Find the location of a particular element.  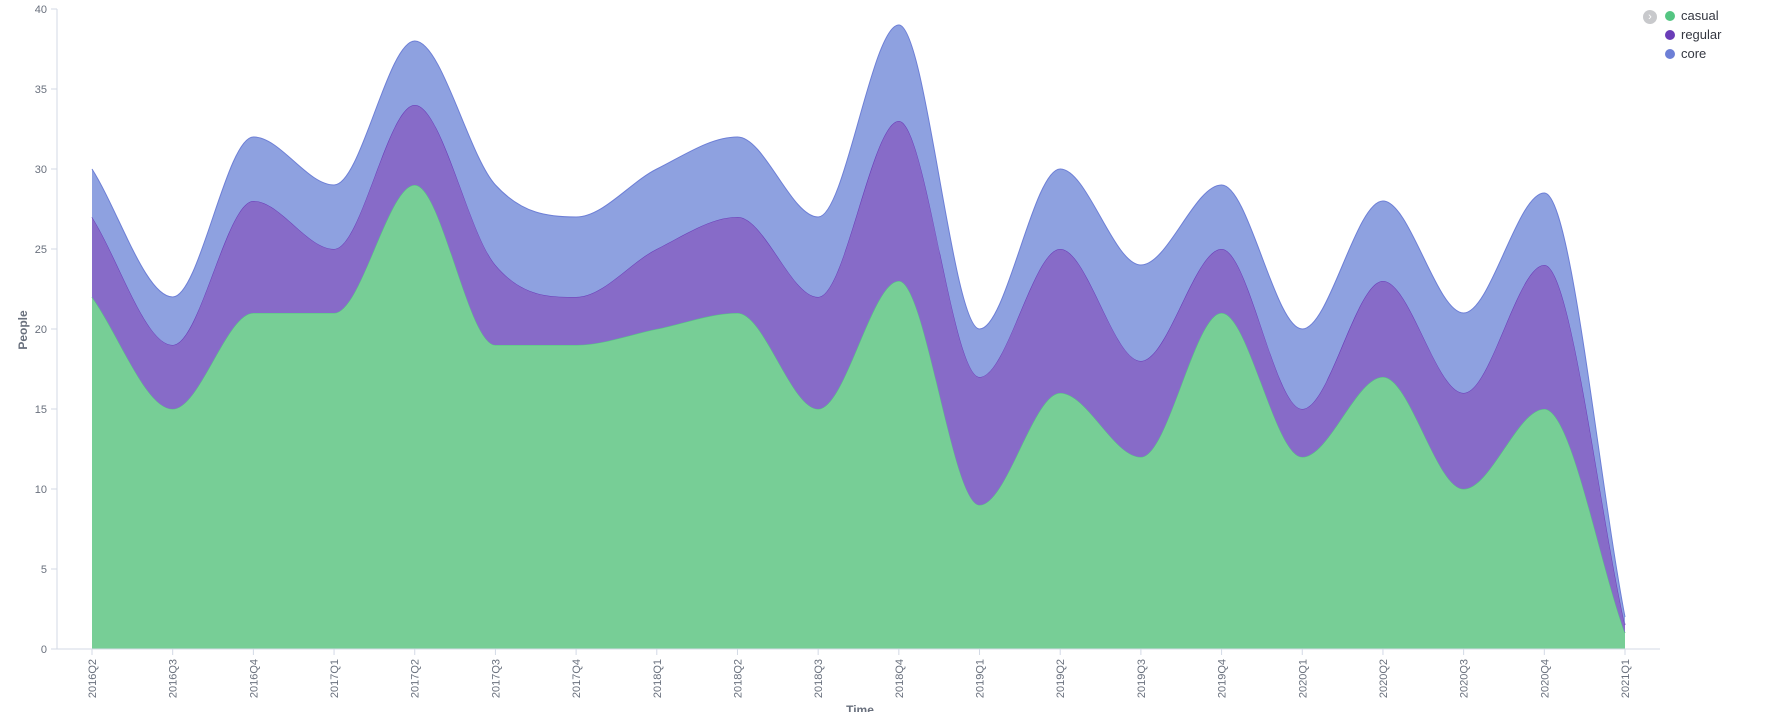

x-tick-label: 2019Q3 is located at coordinates (1142, 678).